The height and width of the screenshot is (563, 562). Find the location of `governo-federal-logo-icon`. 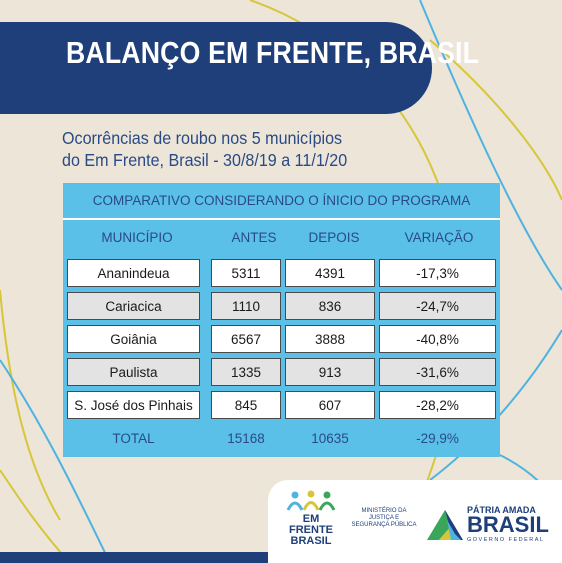

governo-federal-logo-icon is located at coordinates (445, 525).